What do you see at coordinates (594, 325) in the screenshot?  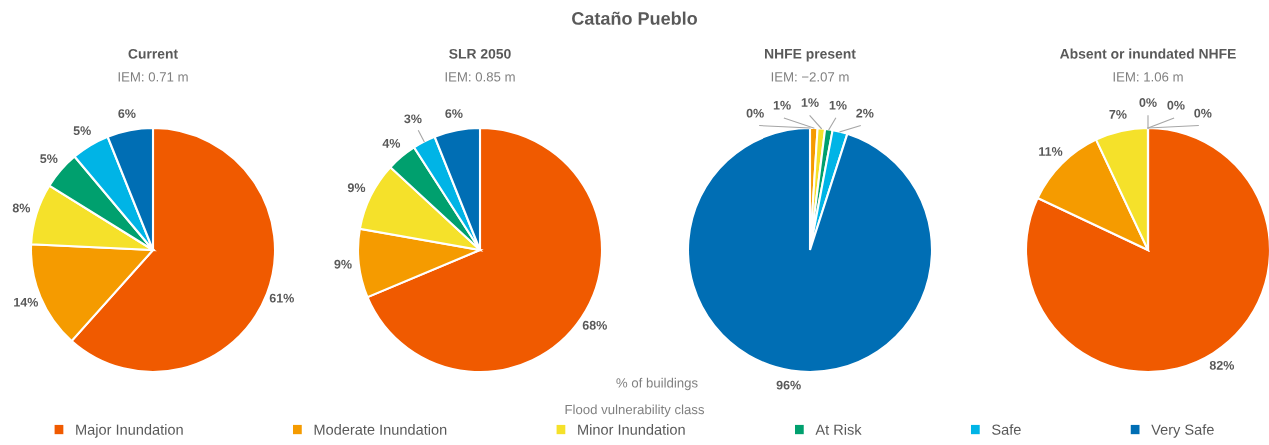 I see `data-label: 68%` at bounding box center [594, 325].